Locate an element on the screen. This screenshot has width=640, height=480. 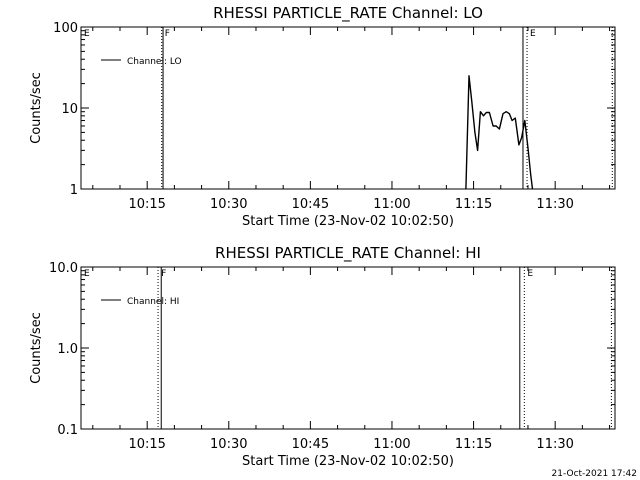
y-tick-label: 1.0 is located at coordinates (67, 349).